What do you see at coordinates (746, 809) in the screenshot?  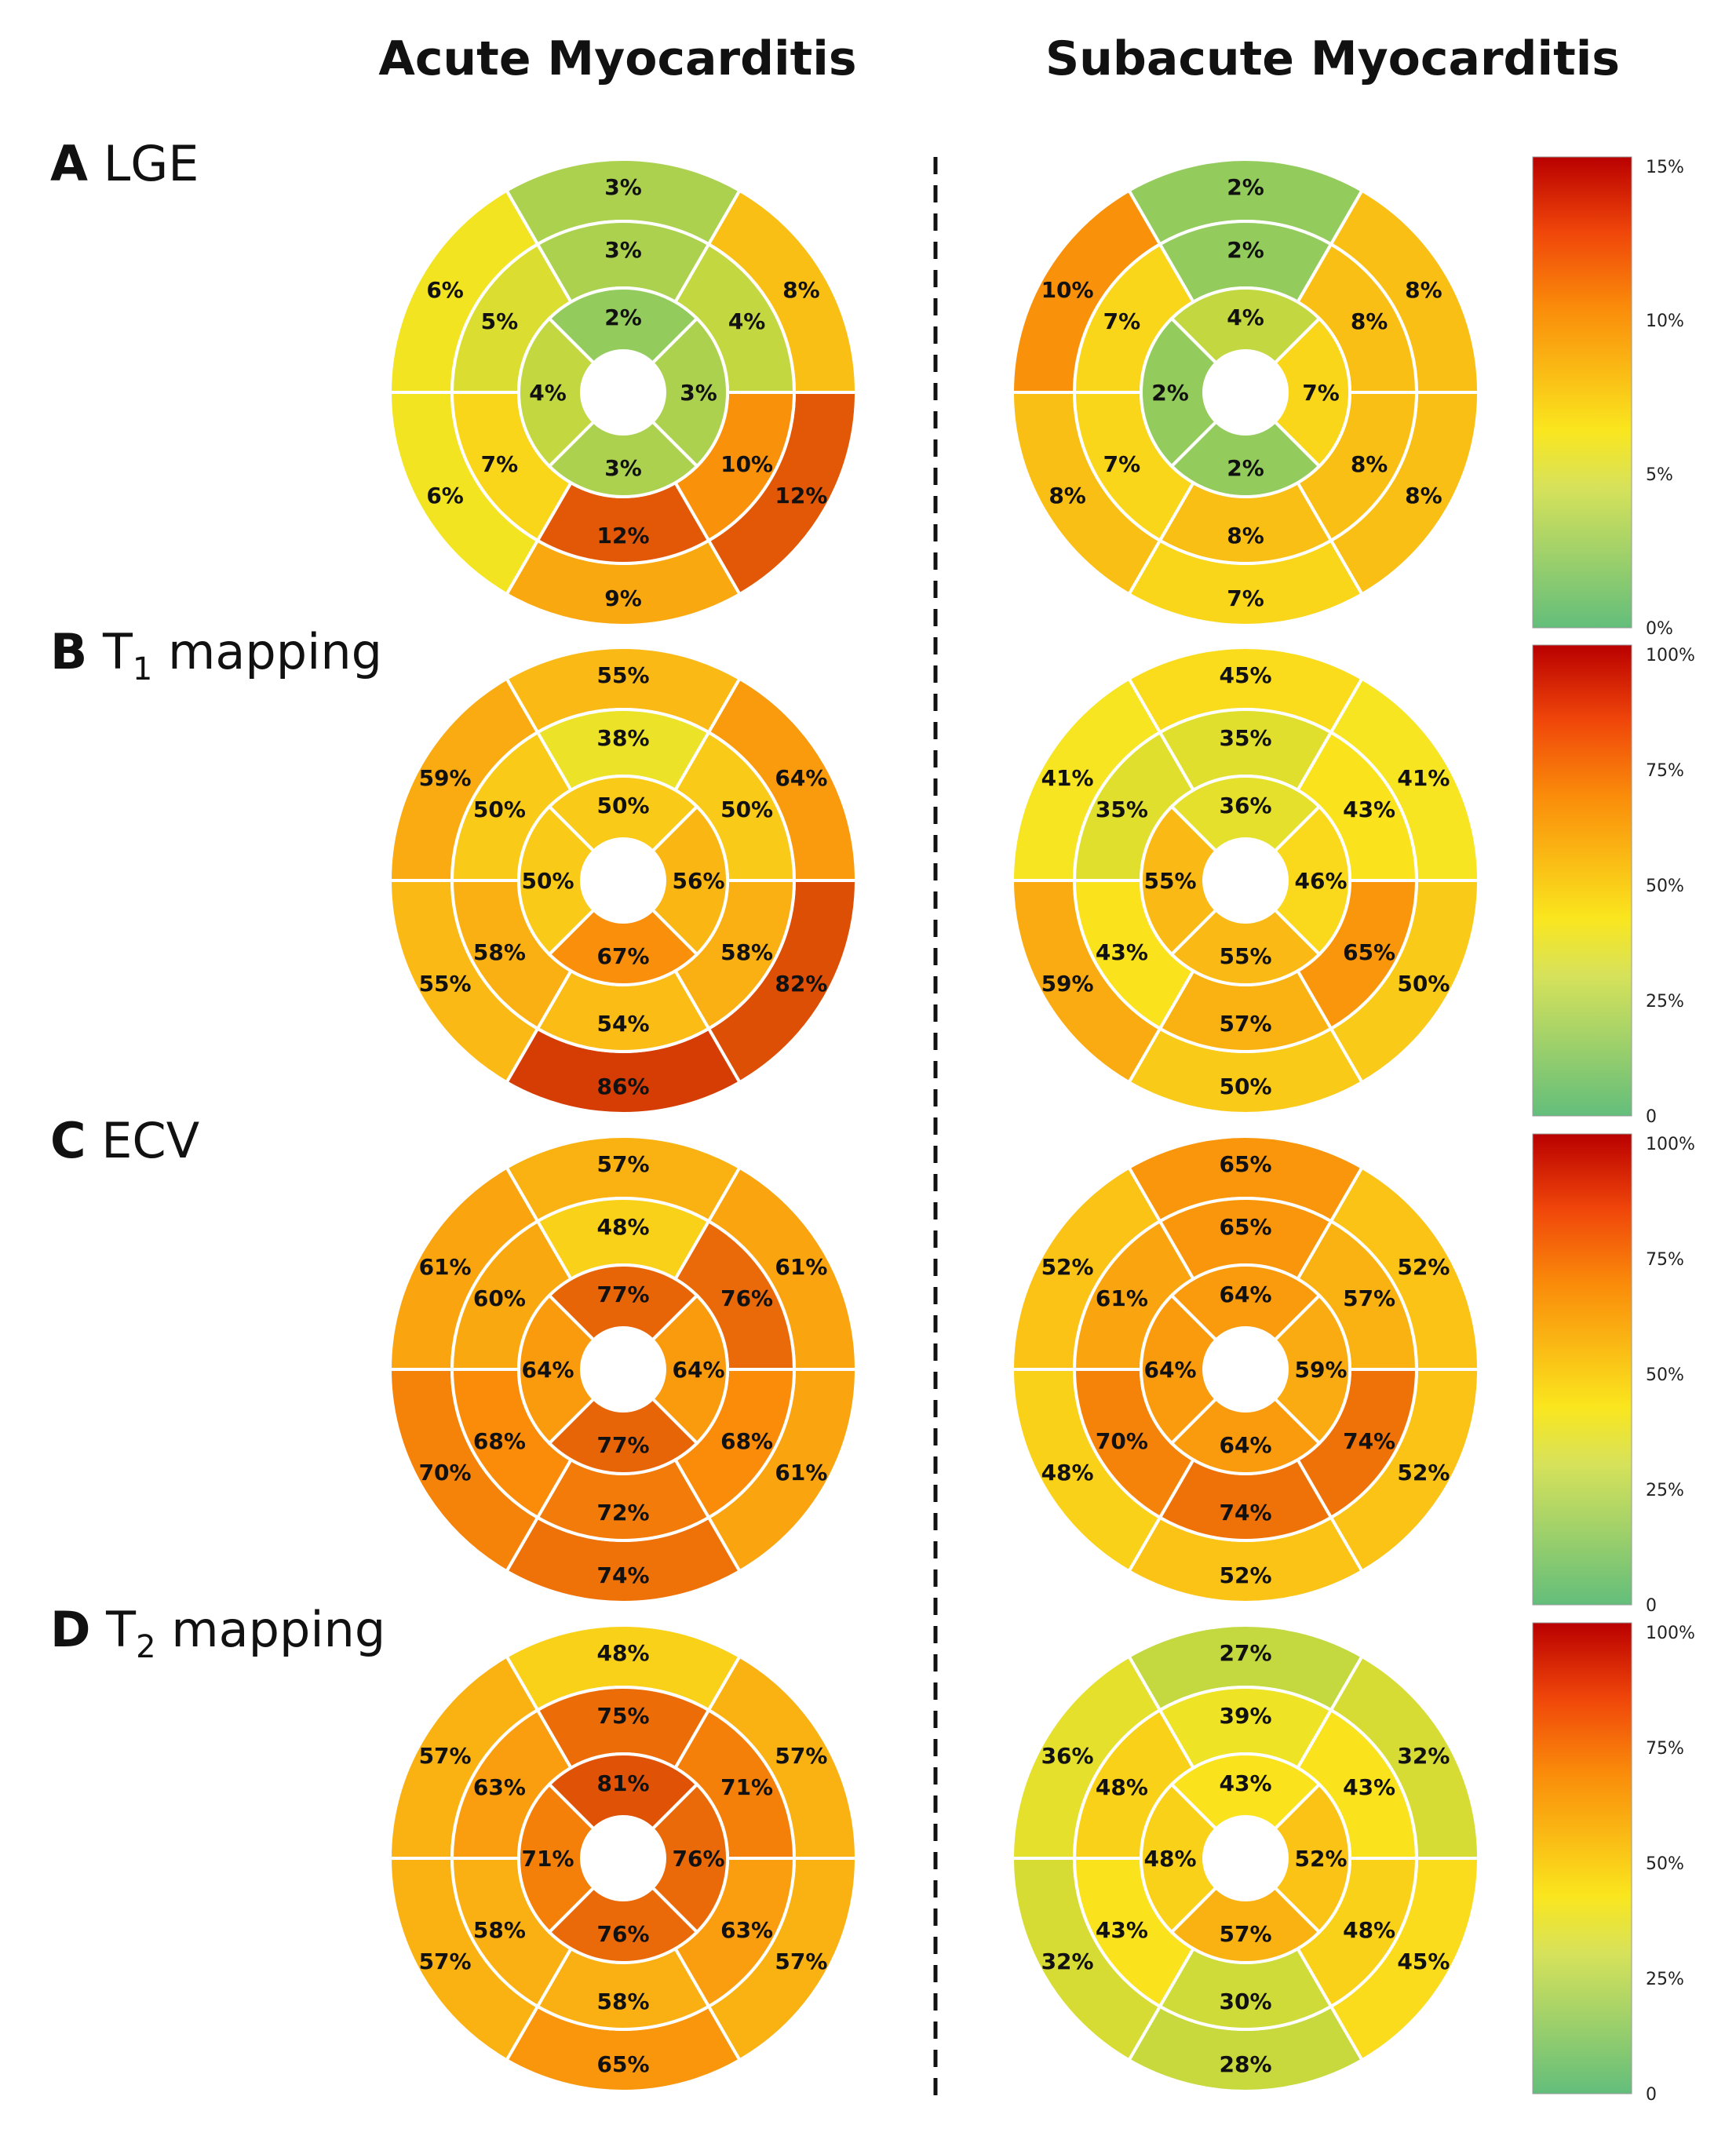 I see `acute-mid-label: 50%` at bounding box center [746, 809].